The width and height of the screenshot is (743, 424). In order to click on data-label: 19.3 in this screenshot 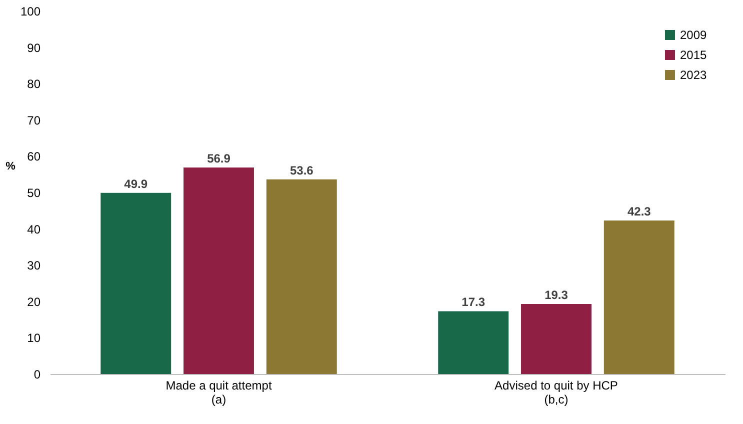, I will do `click(556, 295)`.